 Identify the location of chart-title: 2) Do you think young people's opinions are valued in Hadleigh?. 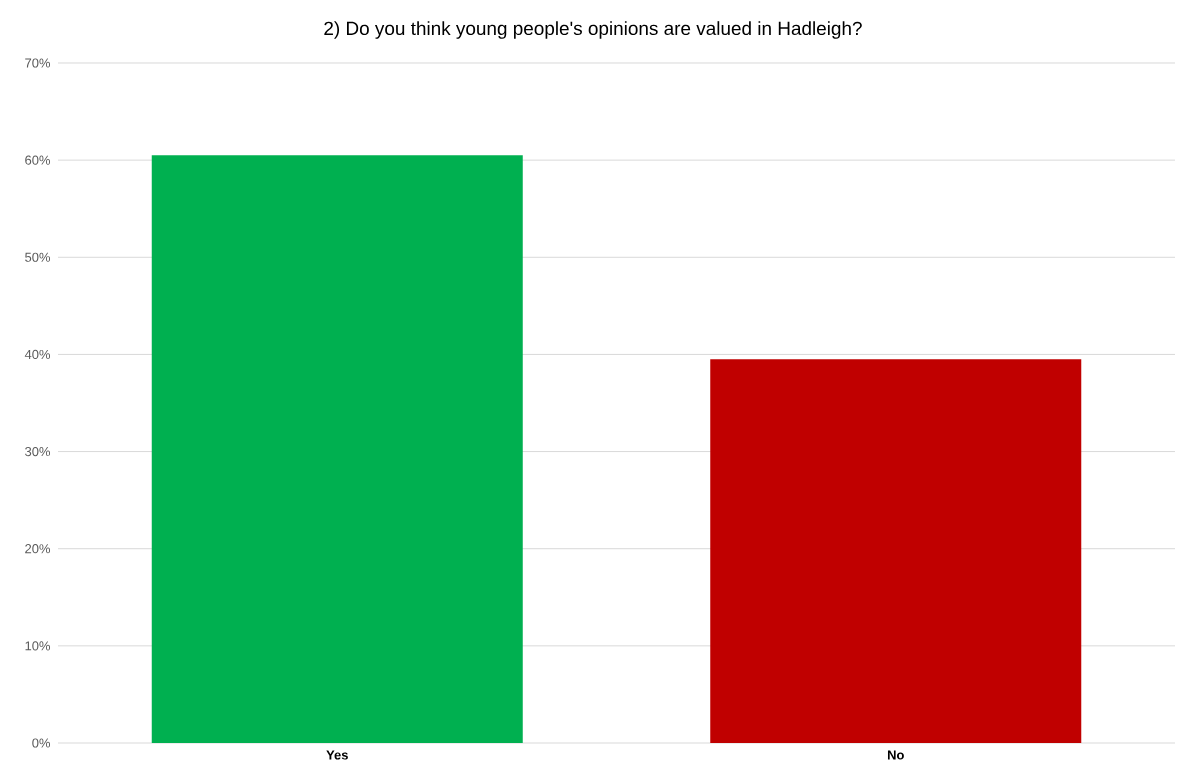
(593, 30).